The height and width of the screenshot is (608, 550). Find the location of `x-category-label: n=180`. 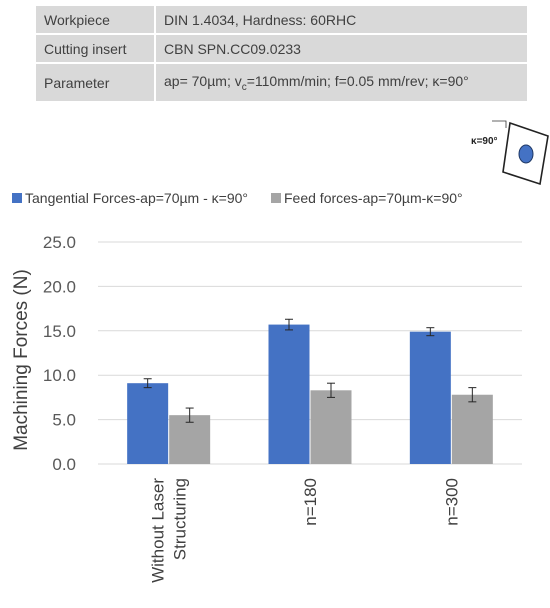

x-category-label: n=180 is located at coordinates (310, 502).